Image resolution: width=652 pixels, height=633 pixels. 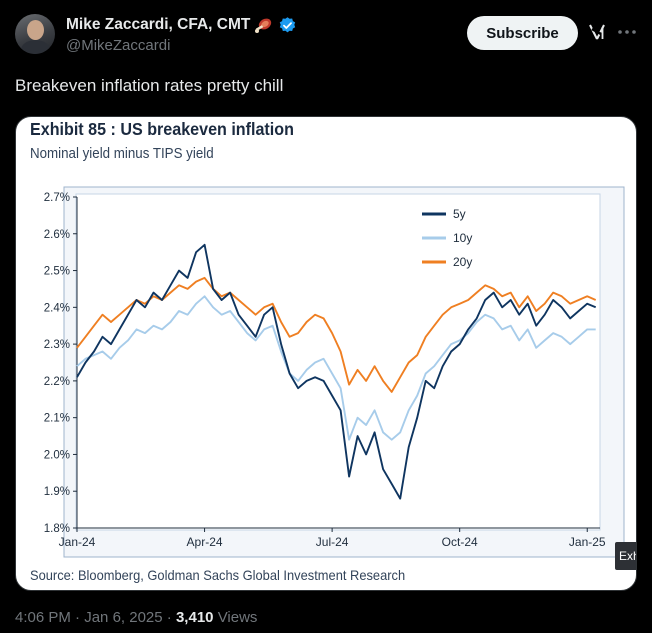 I want to click on y-tick-label: 1.8%, so click(x=57, y=529).